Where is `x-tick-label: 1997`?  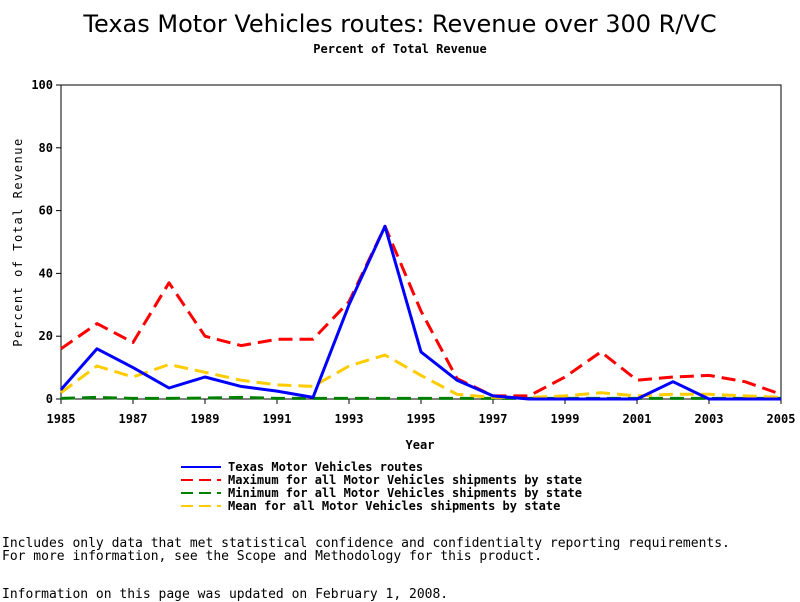 x-tick-label: 1997 is located at coordinates (493, 419).